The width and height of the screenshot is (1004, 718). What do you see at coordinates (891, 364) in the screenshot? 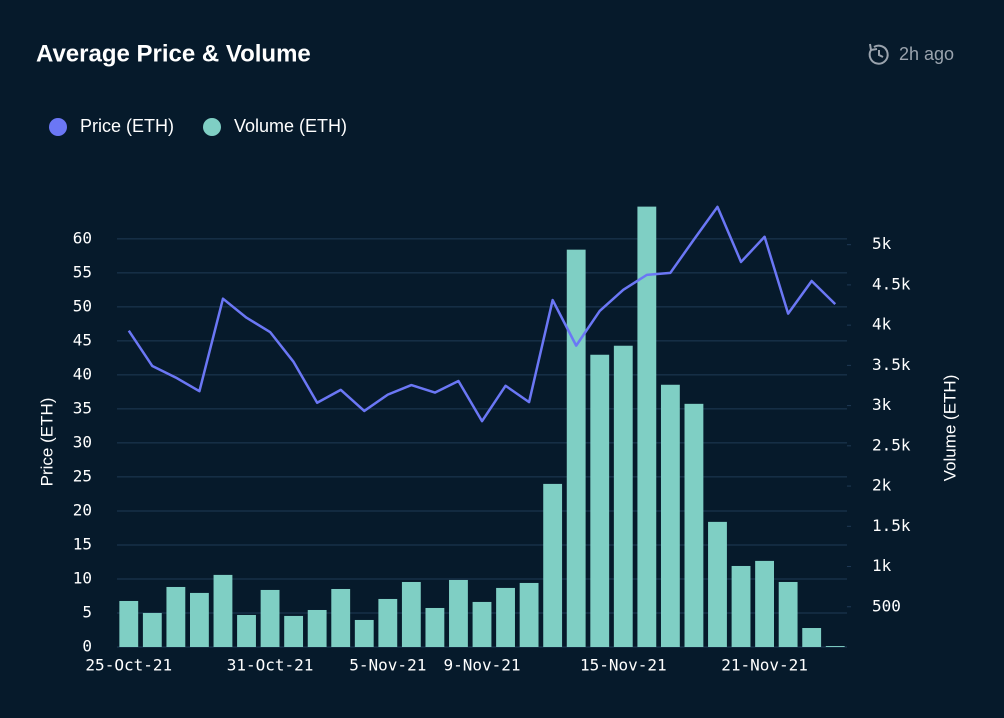
I see `y2-tick-label: 3.5k` at bounding box center [891, 364].